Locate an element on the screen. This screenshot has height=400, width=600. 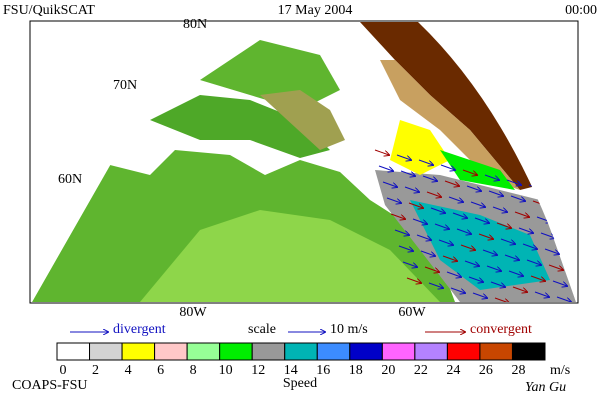
colorbar-label: 28 is located at coordinates (518, 370).